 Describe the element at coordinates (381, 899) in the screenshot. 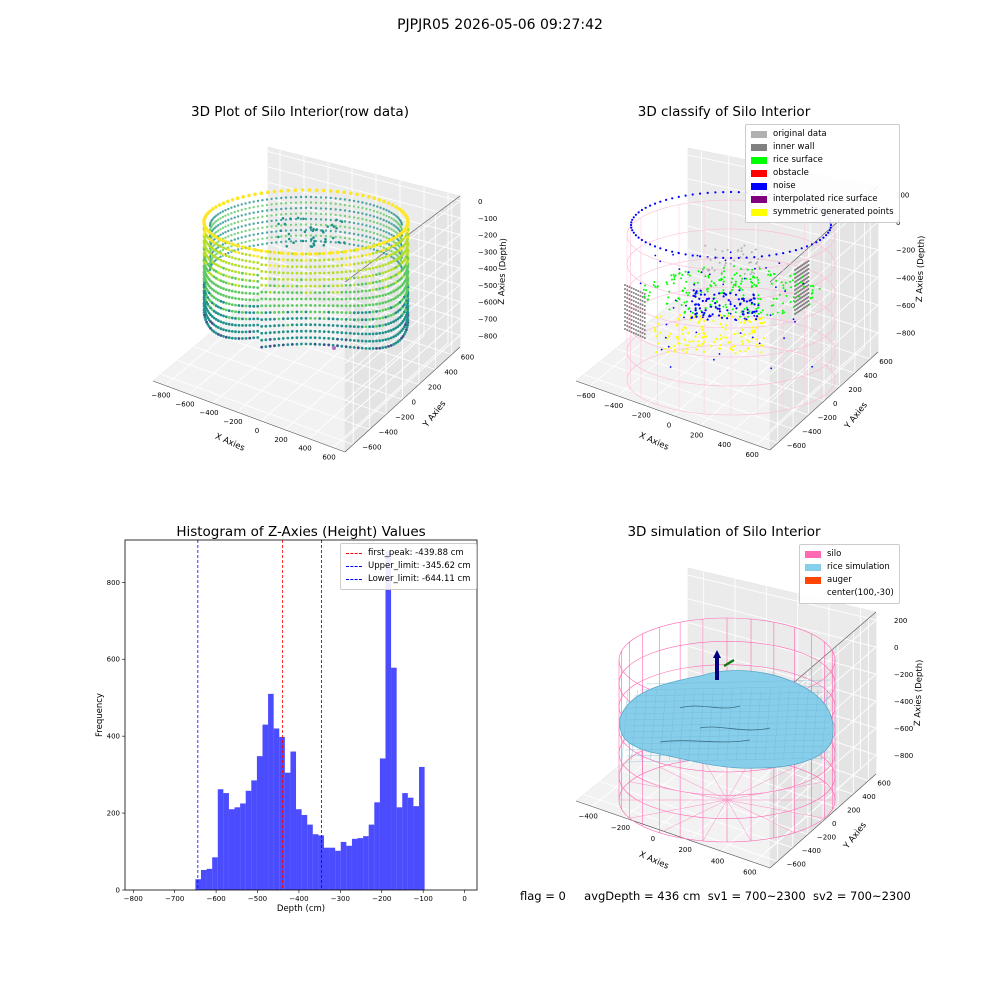

I see `histogram-x-tick-label: −200` at that location.